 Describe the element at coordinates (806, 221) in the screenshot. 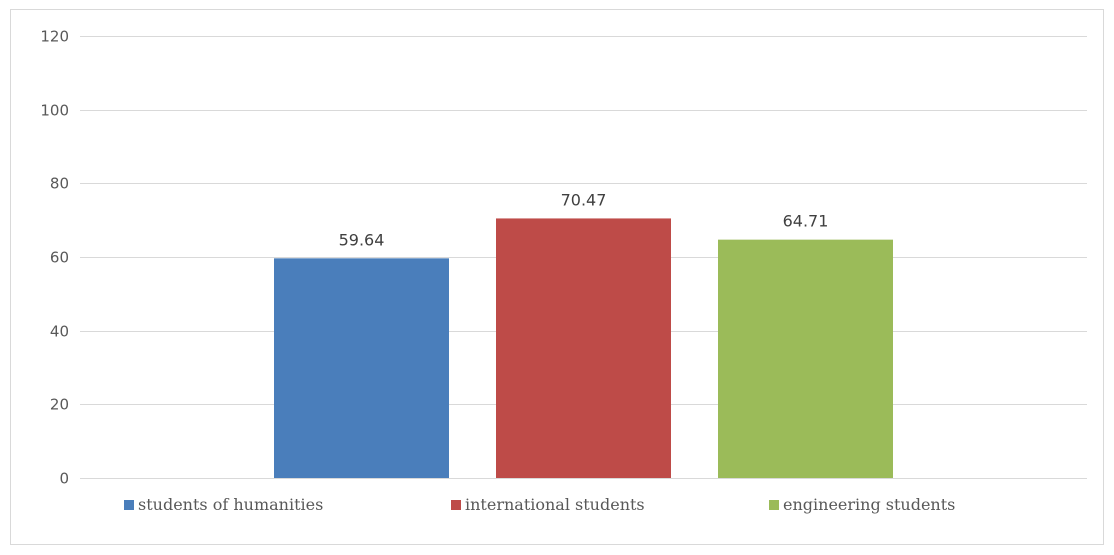

I see `data-label: 64.71` at that location.